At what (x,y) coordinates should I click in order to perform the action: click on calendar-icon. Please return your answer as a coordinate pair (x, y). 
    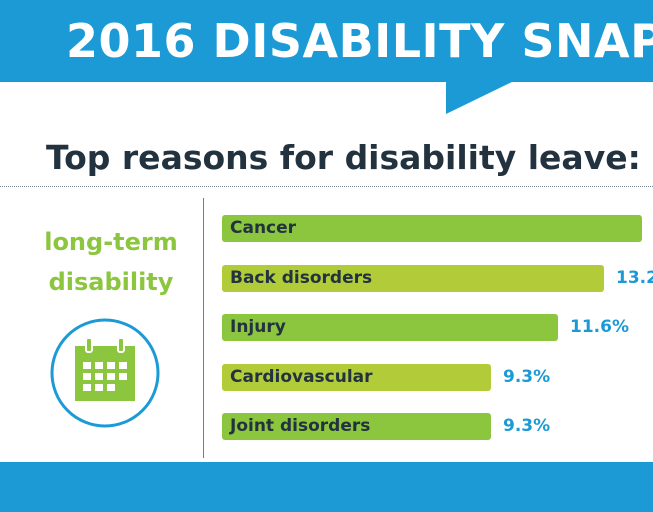
    Looking at the image, I should click on (105, 373).